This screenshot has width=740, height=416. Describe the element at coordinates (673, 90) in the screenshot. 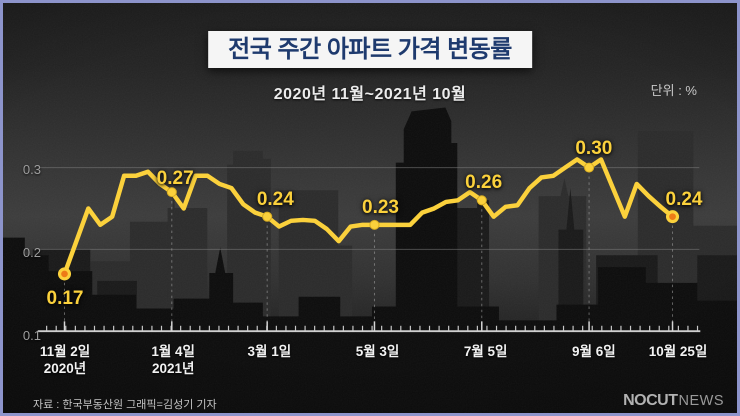

I see `unit-label: 단위 : %` at that location.